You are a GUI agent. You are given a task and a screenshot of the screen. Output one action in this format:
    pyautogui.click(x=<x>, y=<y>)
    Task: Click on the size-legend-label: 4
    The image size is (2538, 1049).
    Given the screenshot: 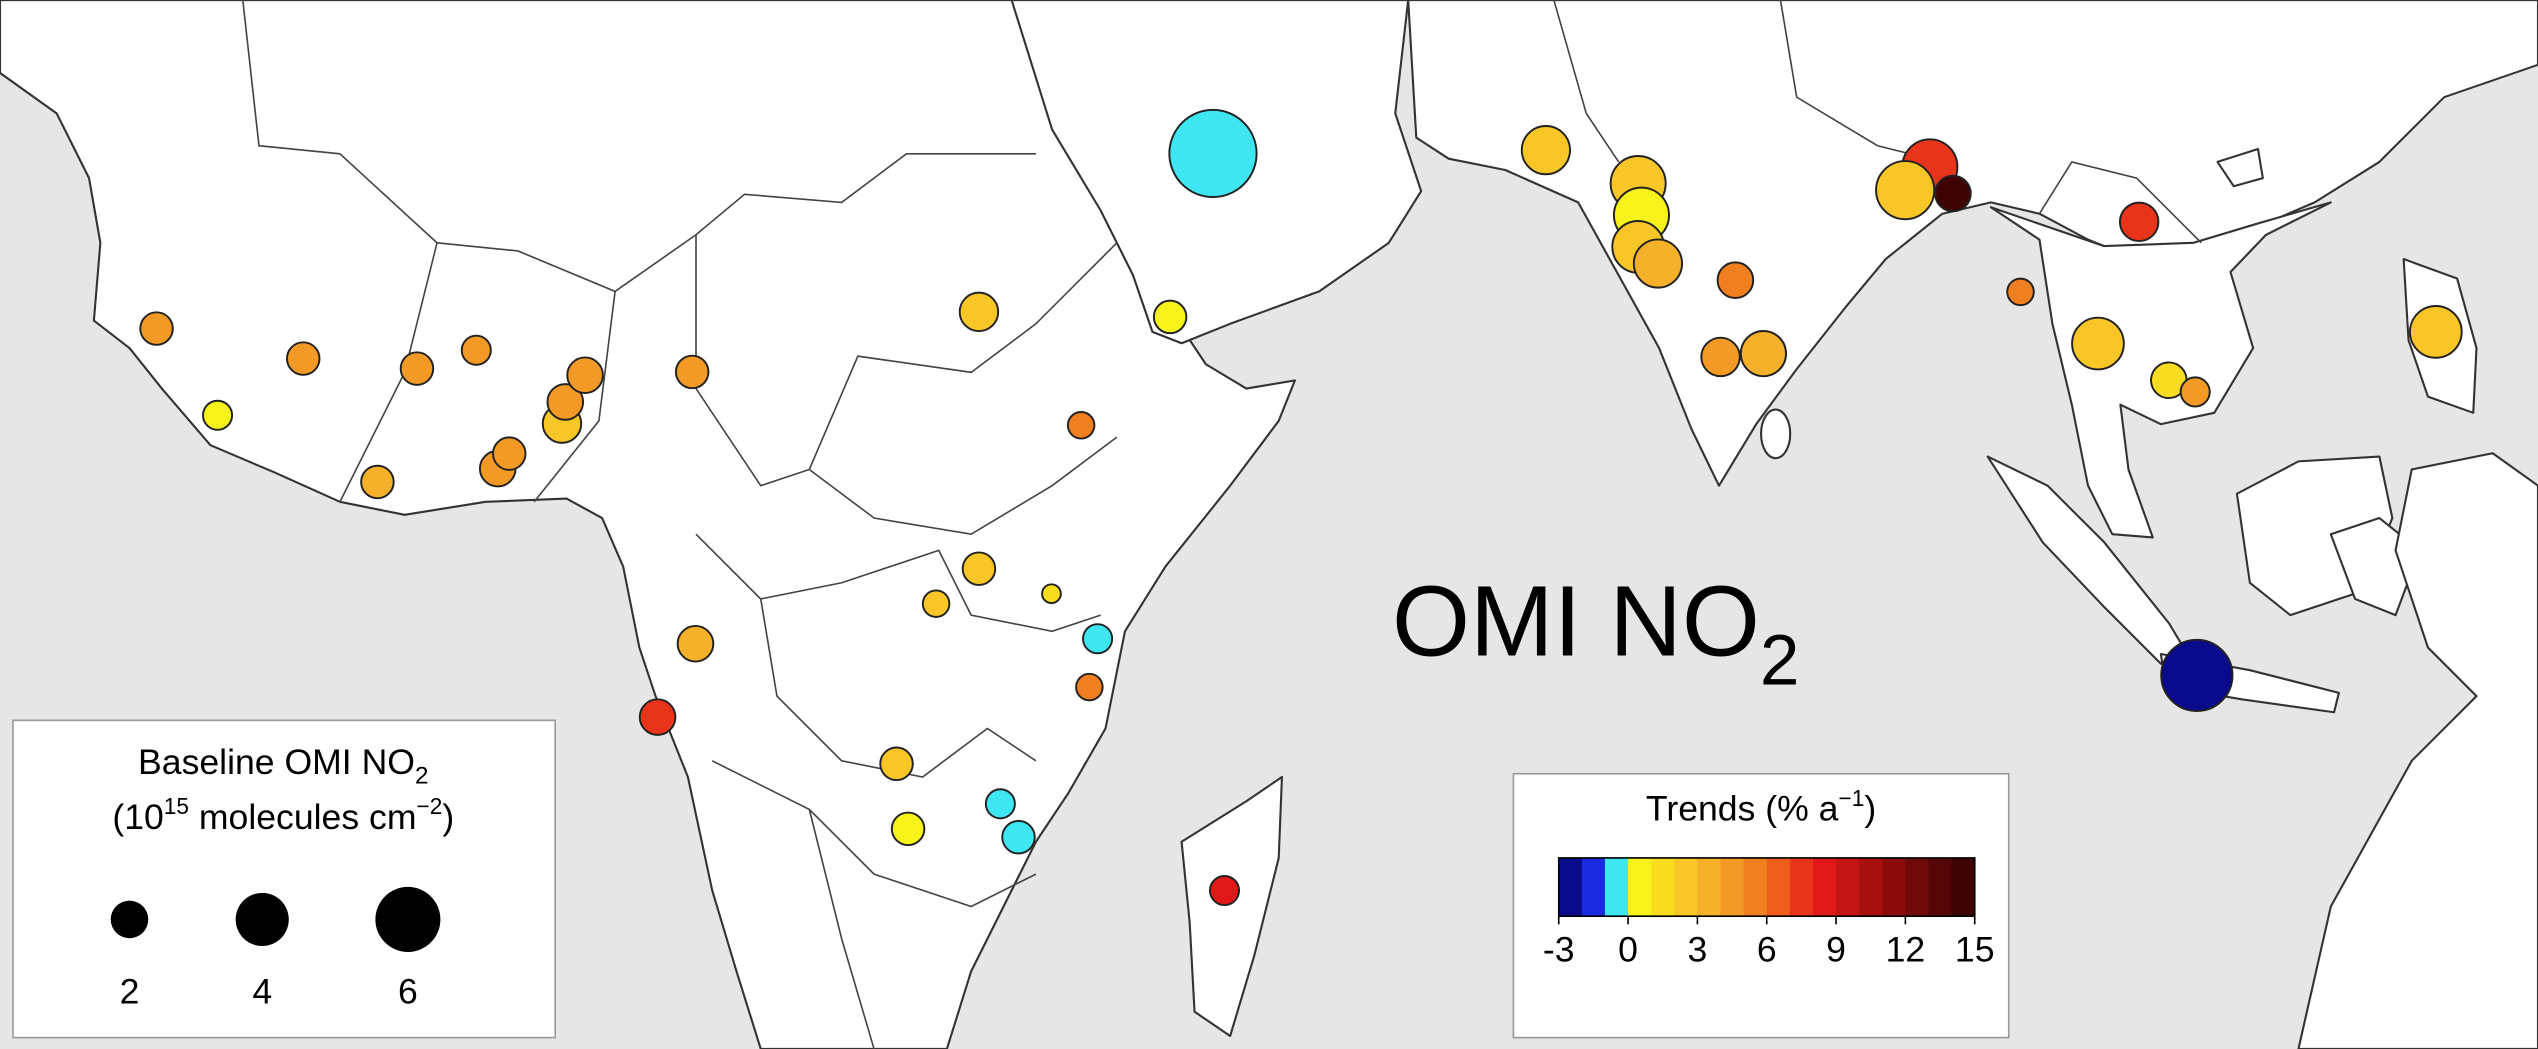 What is the action you would take?
    pyautogui.click(x=262, y=992)
    